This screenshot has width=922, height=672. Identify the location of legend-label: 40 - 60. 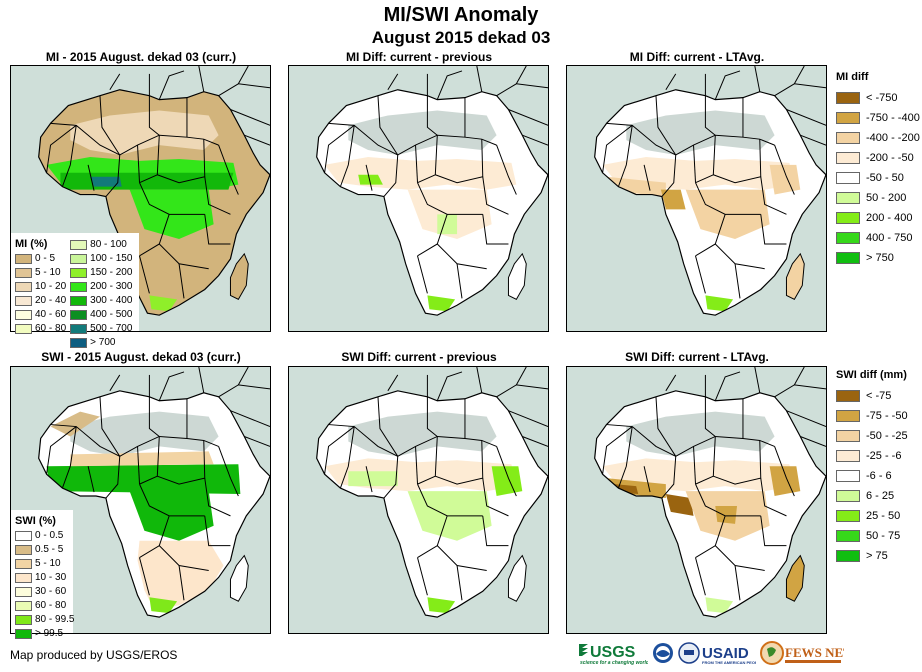
(51, 314).